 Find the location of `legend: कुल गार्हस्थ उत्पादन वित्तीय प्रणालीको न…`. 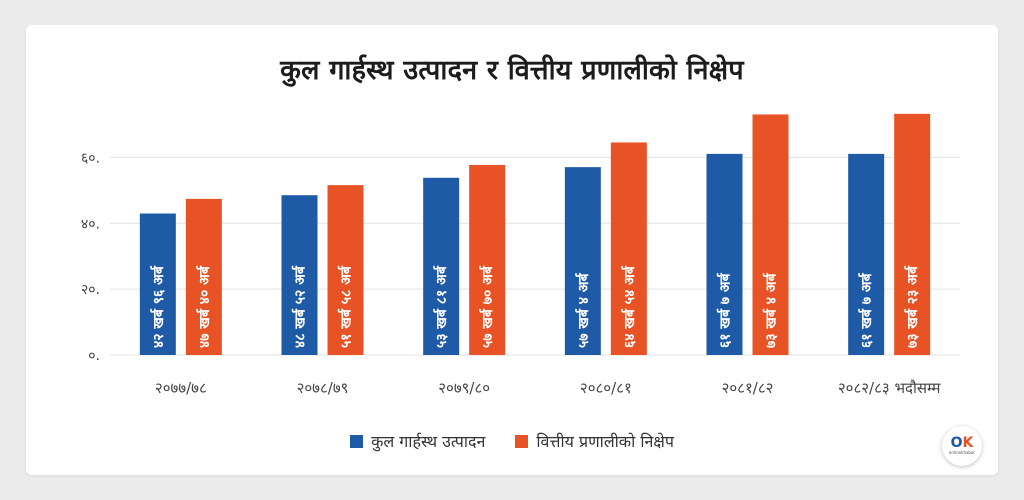

legend: कुल गार्हस्थ उत्पादन वित्तीय प्रणालीको न… is located at coordinates (512, 441).